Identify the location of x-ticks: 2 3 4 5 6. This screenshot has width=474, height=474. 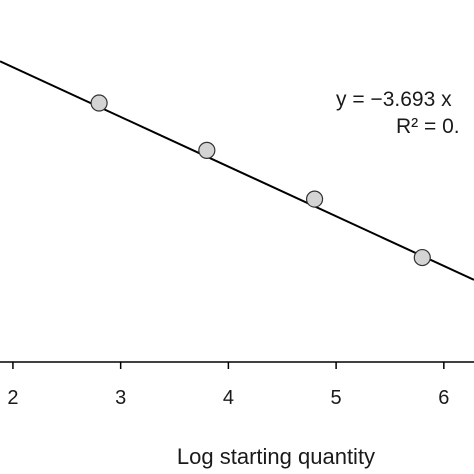
(228, 385).